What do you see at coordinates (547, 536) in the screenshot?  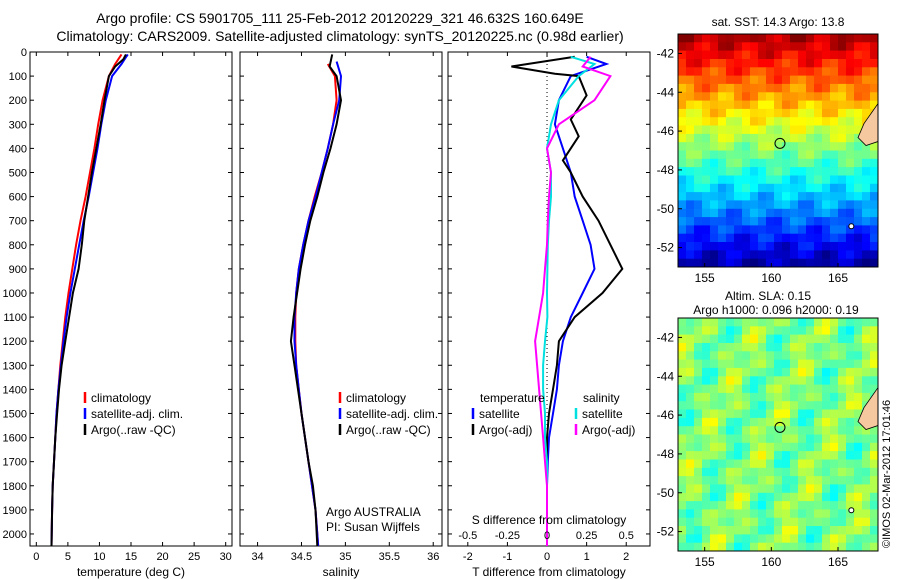 I see `salinity-difference-tick-label: 0` at bounding box center [547, 536].